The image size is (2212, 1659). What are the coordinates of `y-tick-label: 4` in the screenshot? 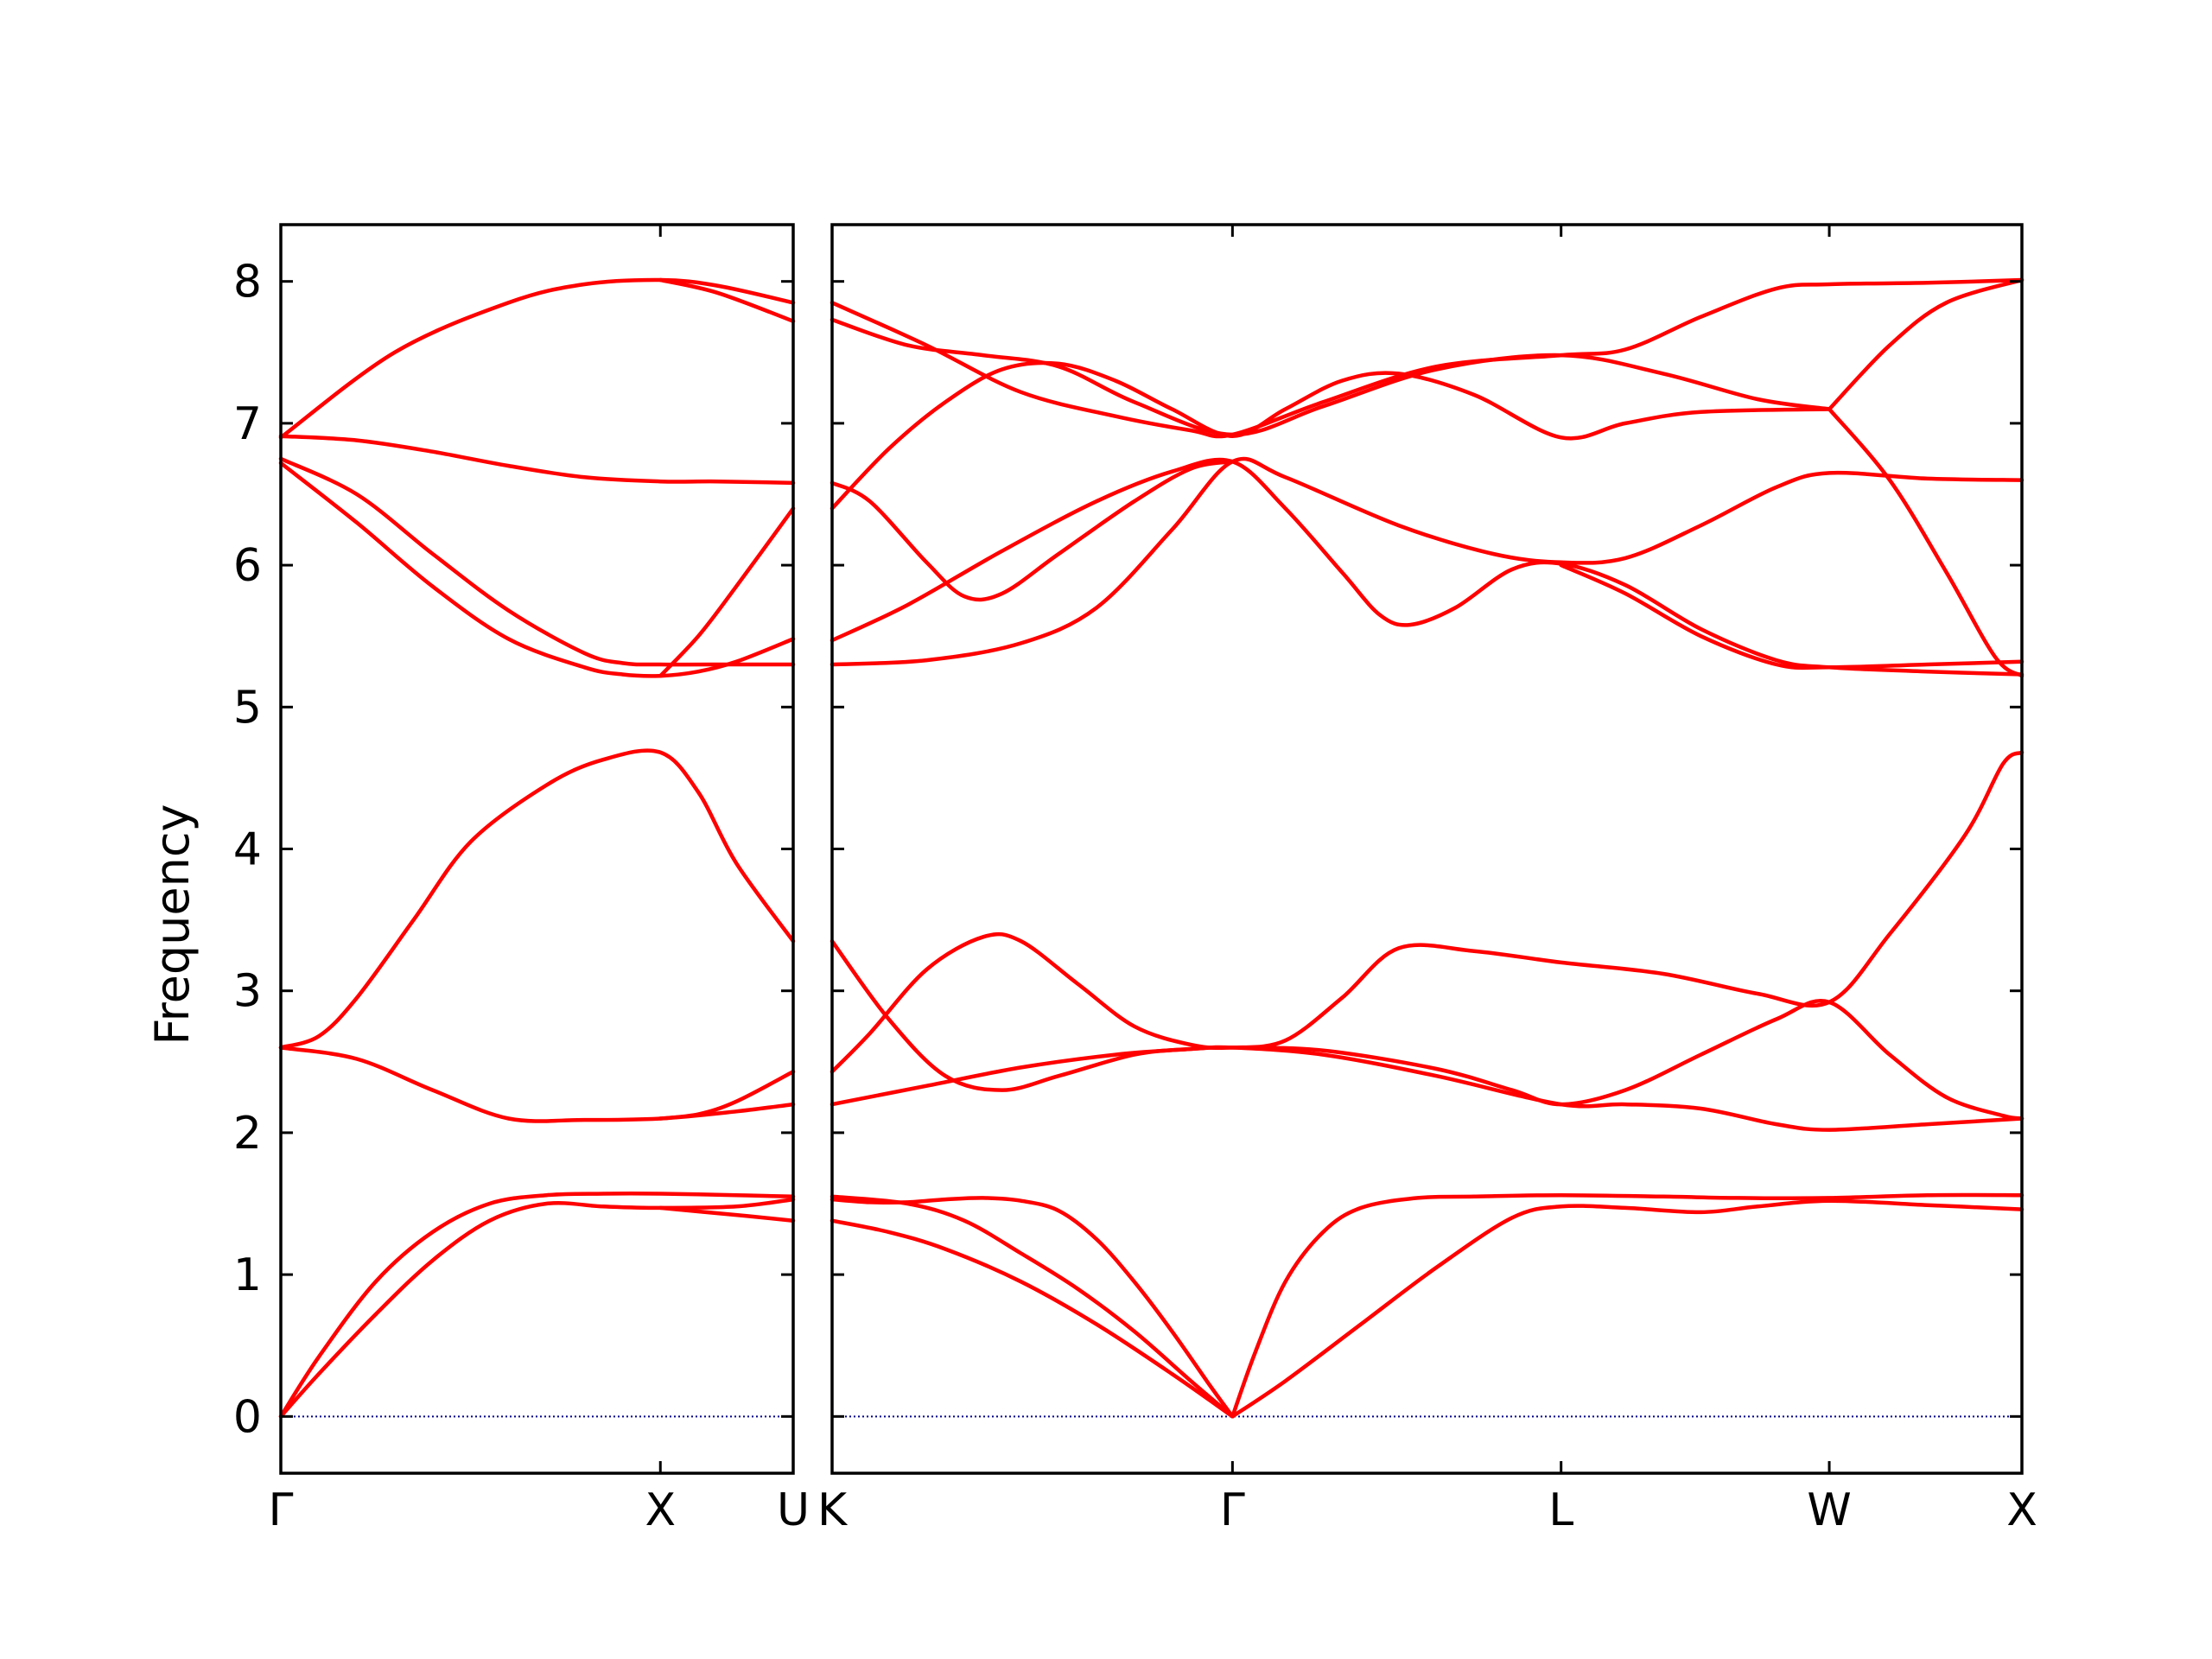 It's located at (247, 850).